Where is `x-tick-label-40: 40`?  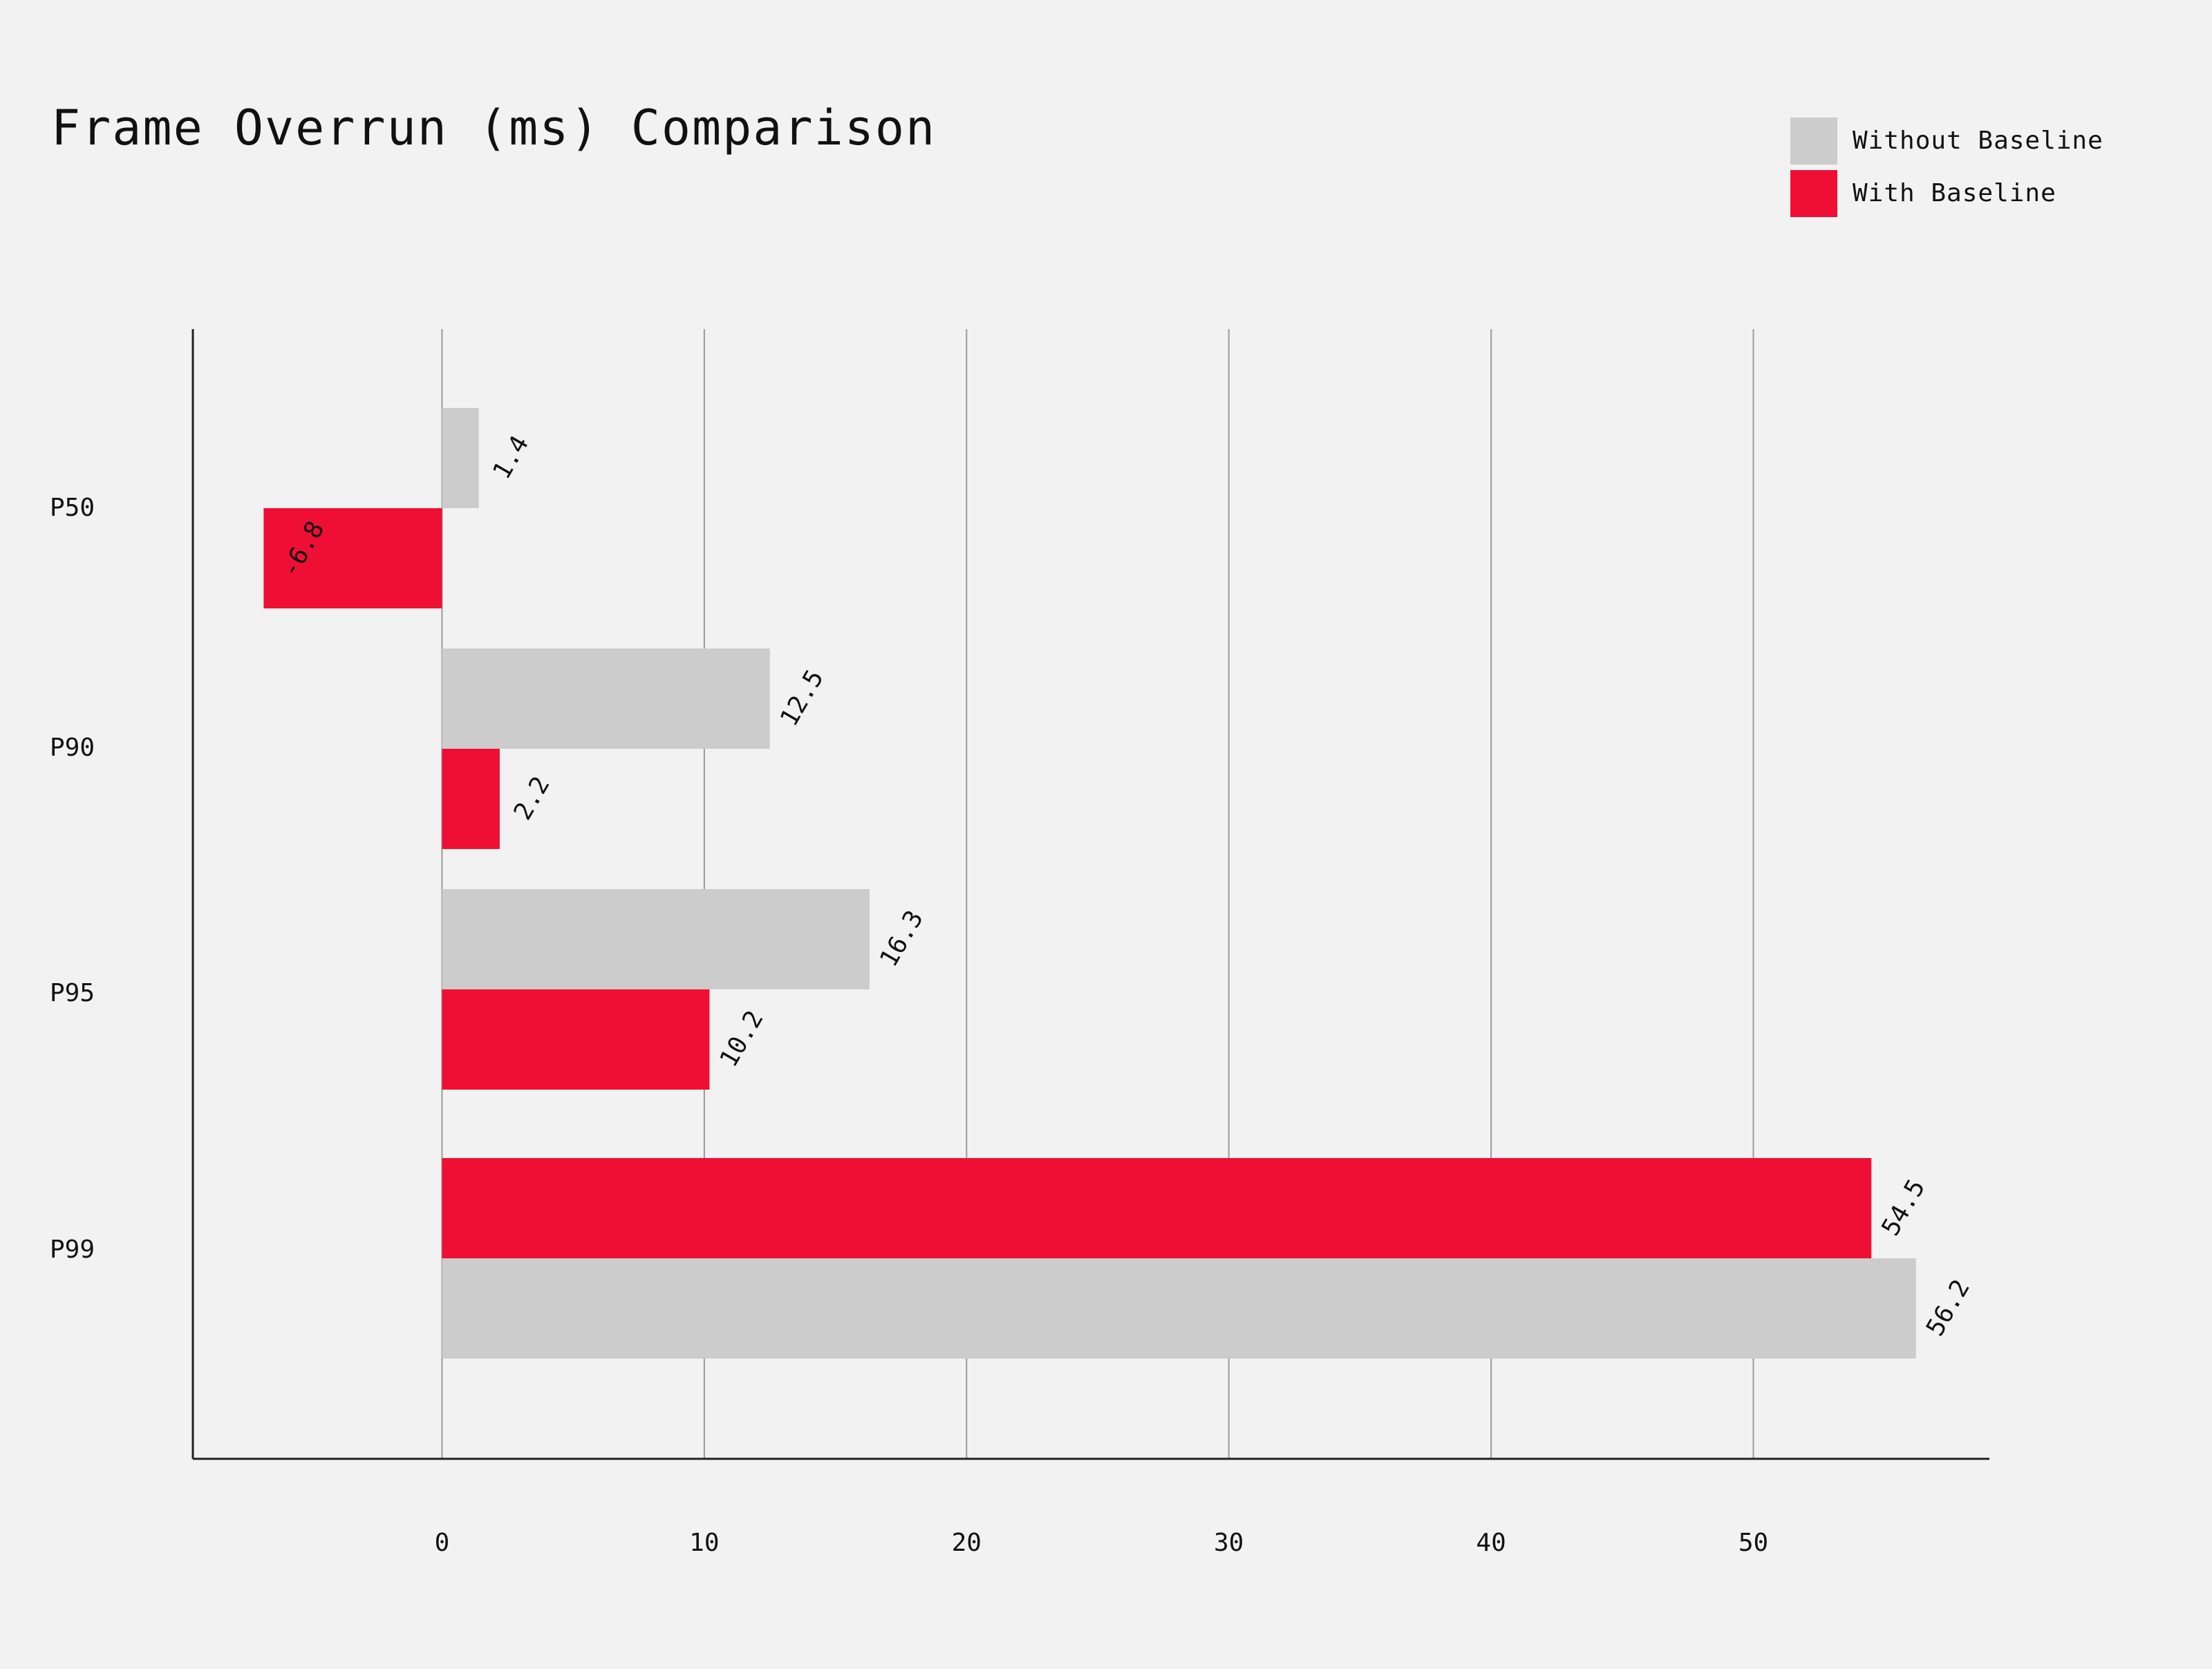
x-tick-label-40: 40 is located at coordinates (1491, 1543).